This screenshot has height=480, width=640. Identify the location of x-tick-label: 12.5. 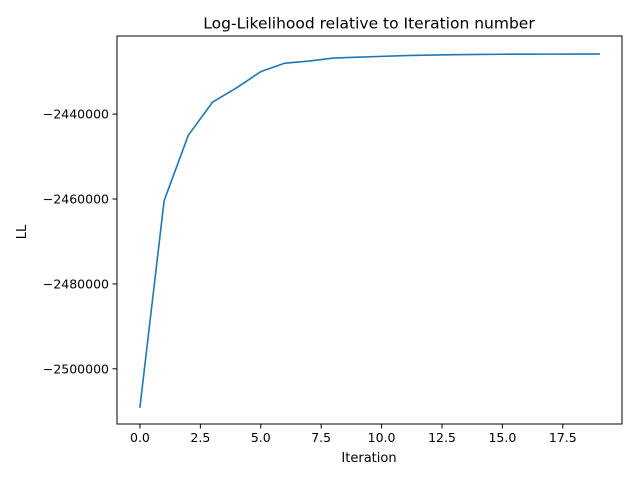
(442, 437).